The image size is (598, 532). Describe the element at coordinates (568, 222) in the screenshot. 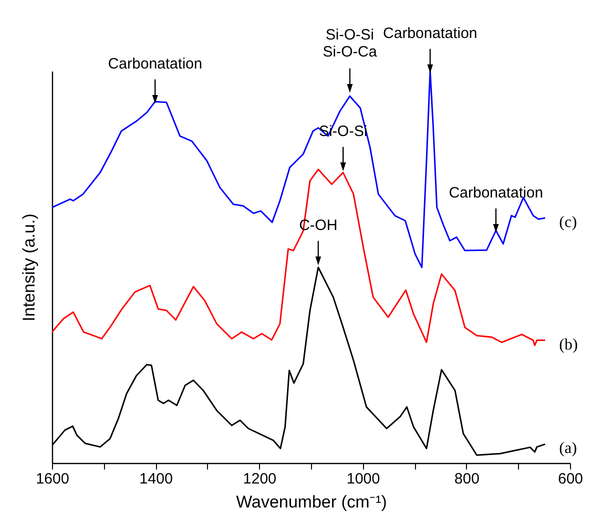

I see `series-label: (c)` at that location.